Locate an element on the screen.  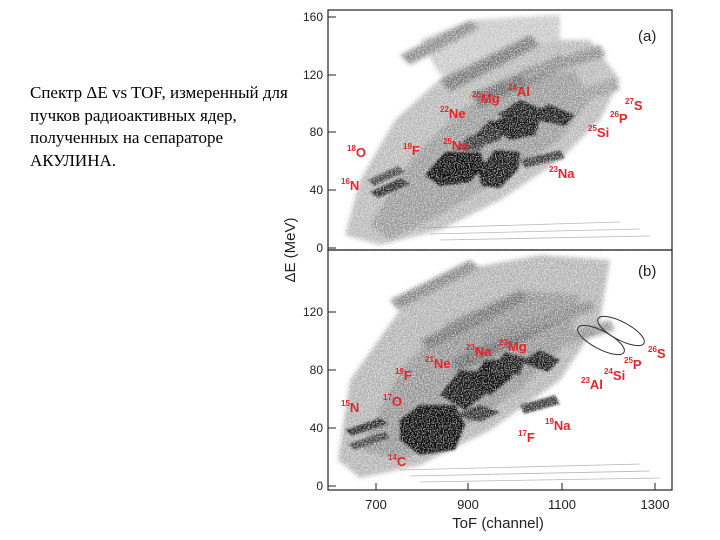
panel-a-ytick: 0 is located at coordinates (319, 248).